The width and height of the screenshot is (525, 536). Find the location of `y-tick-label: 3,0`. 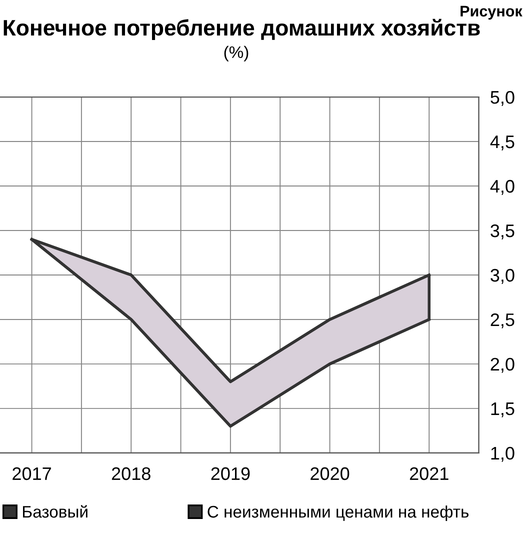

y-tick-label: 3,0 is located at coordinates (502, 276).